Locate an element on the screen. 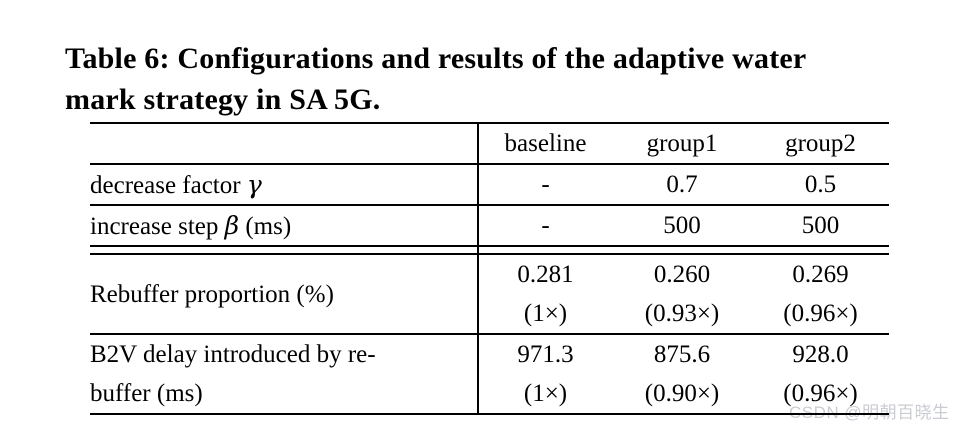  column-header-group2: group2 is located at coordinates (820, 144).